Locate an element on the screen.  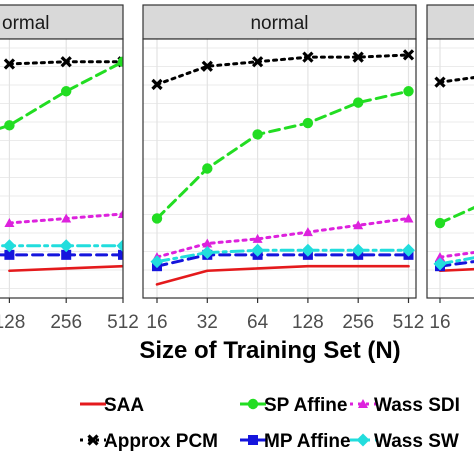
x-axis-label: Size of Training Set (N) is located at coordinates (269, 350).